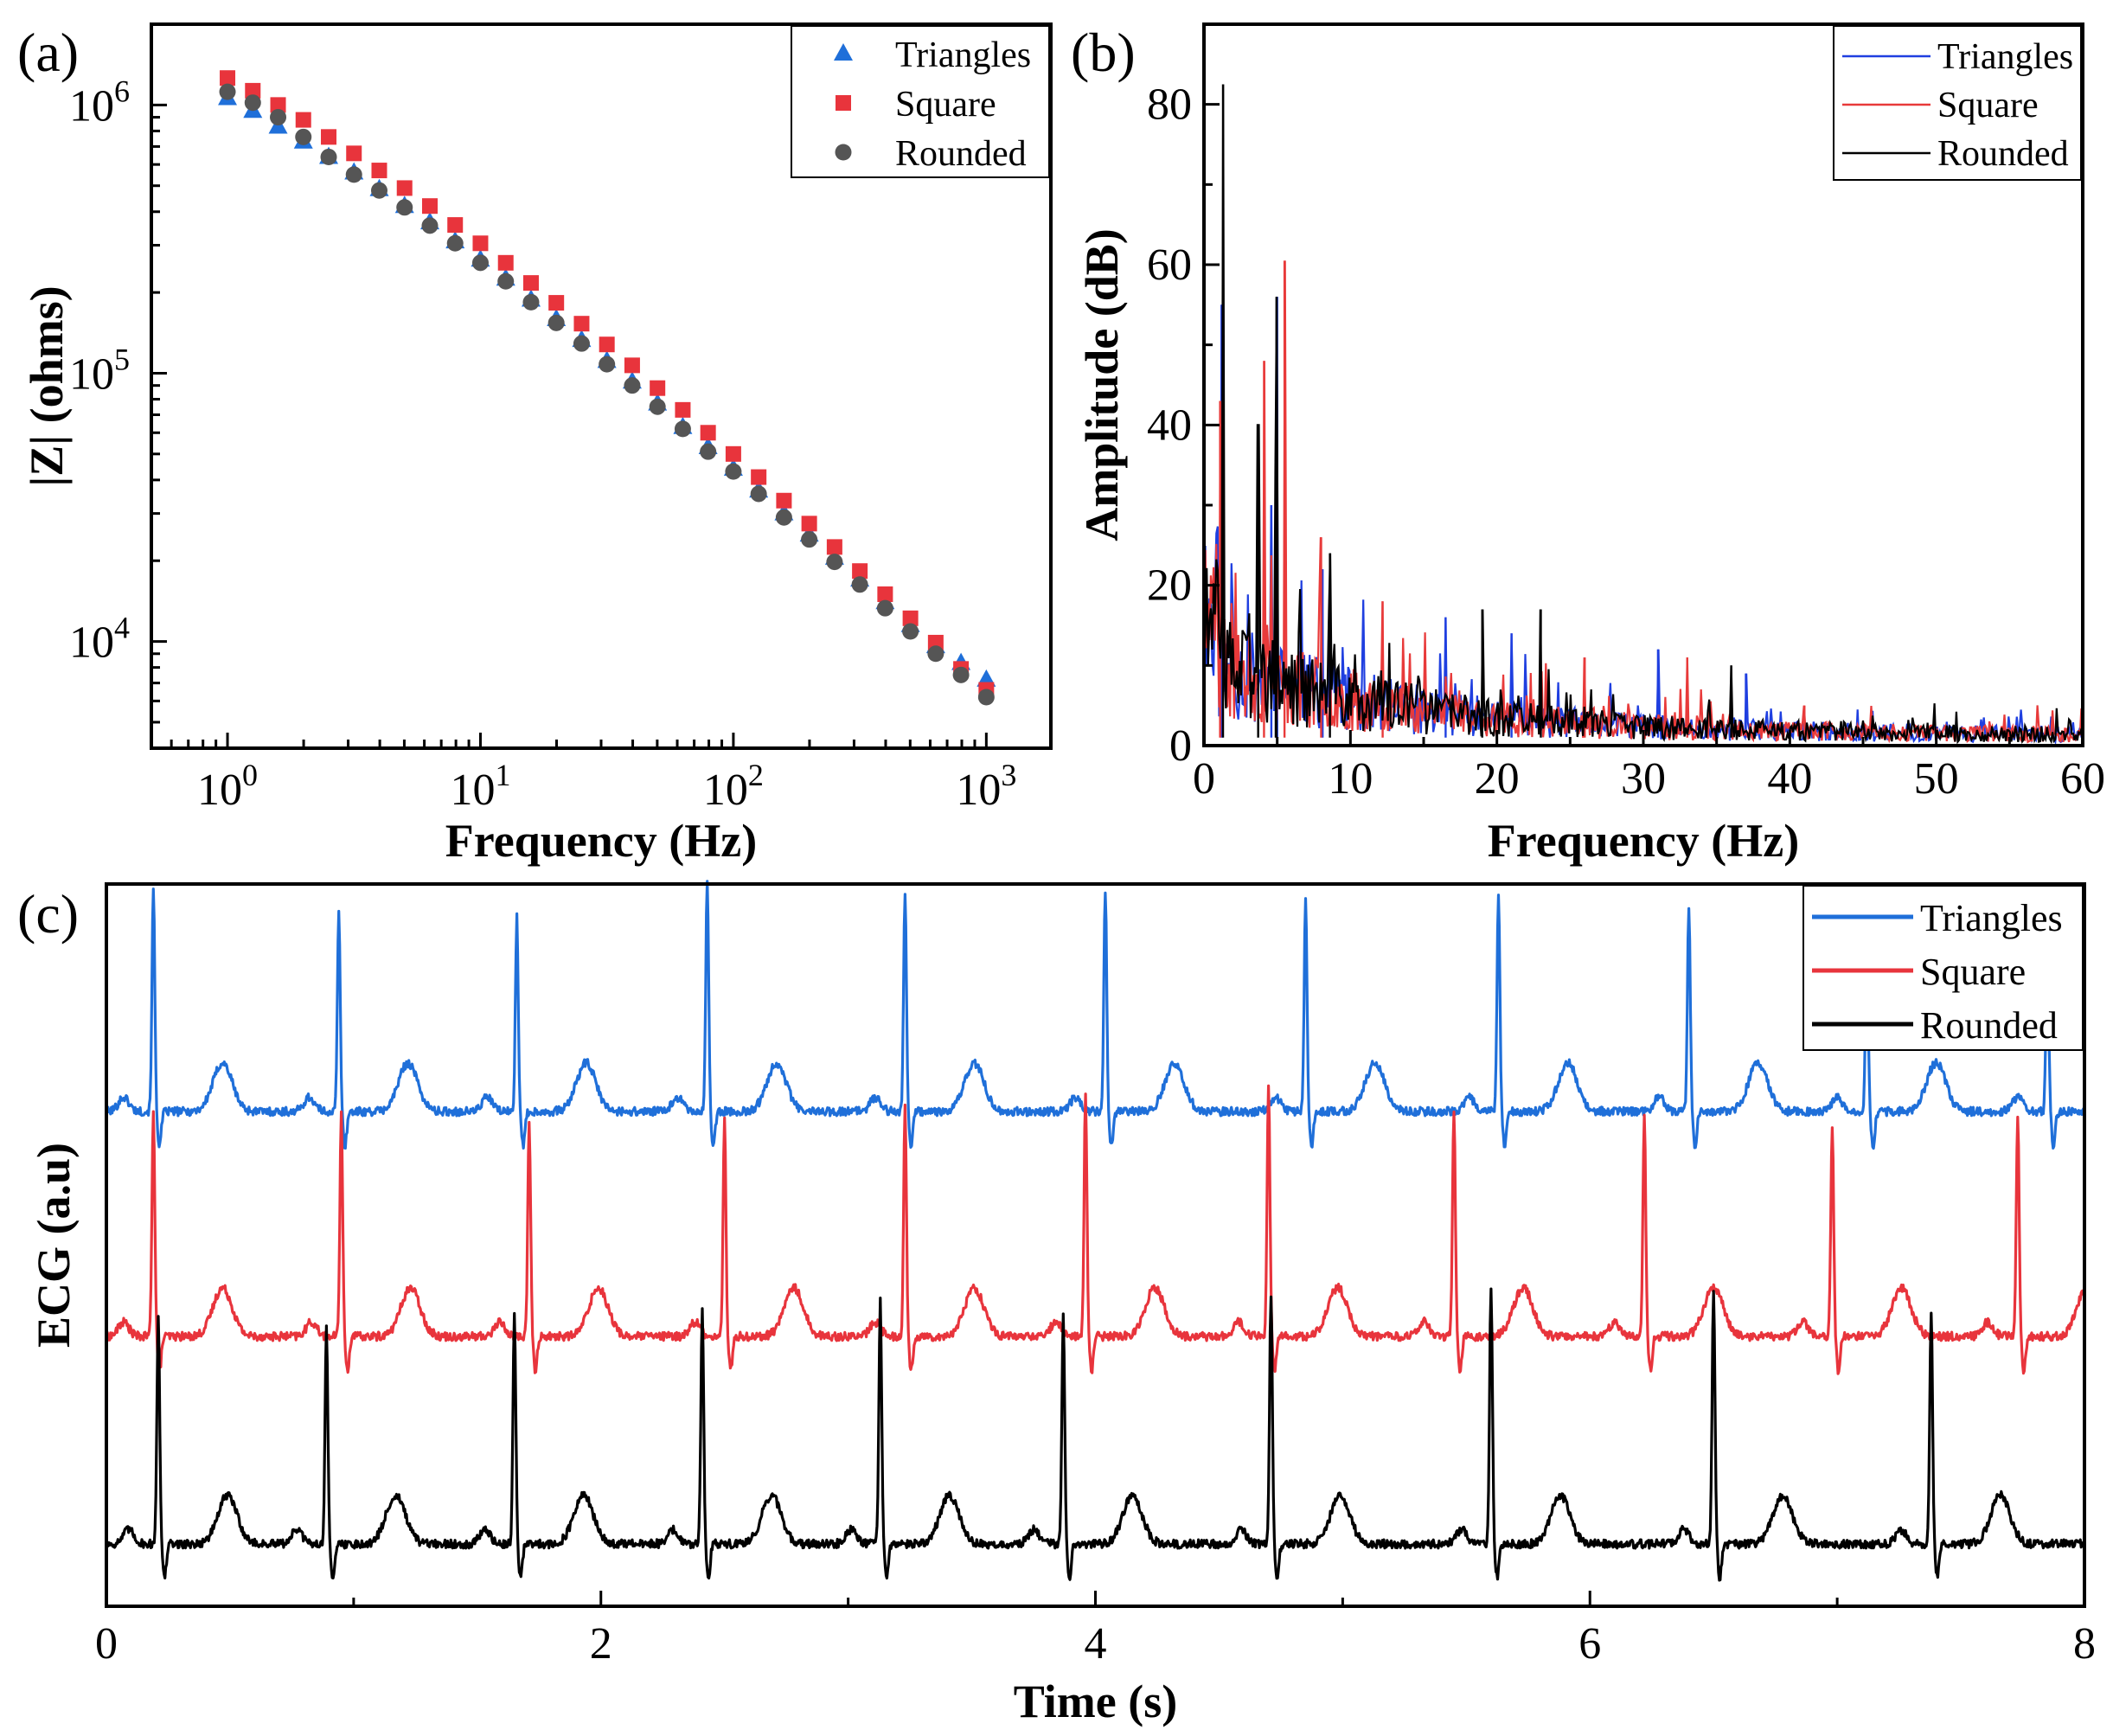  What do you see at coordinates (1498, 779) in the screenshot?
I see `x-tick-label: 20` at bounding box center [1498, 779].